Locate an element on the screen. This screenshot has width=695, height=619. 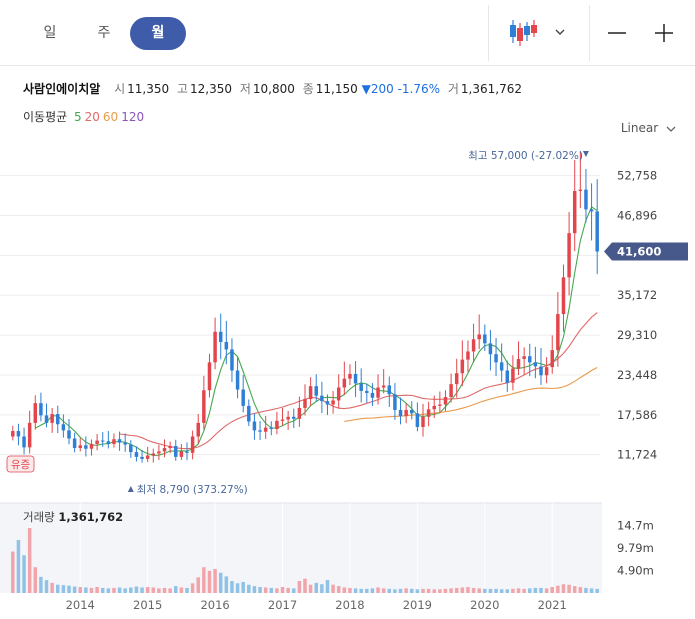
toolbar-divider is located at coordinates (488, 33).